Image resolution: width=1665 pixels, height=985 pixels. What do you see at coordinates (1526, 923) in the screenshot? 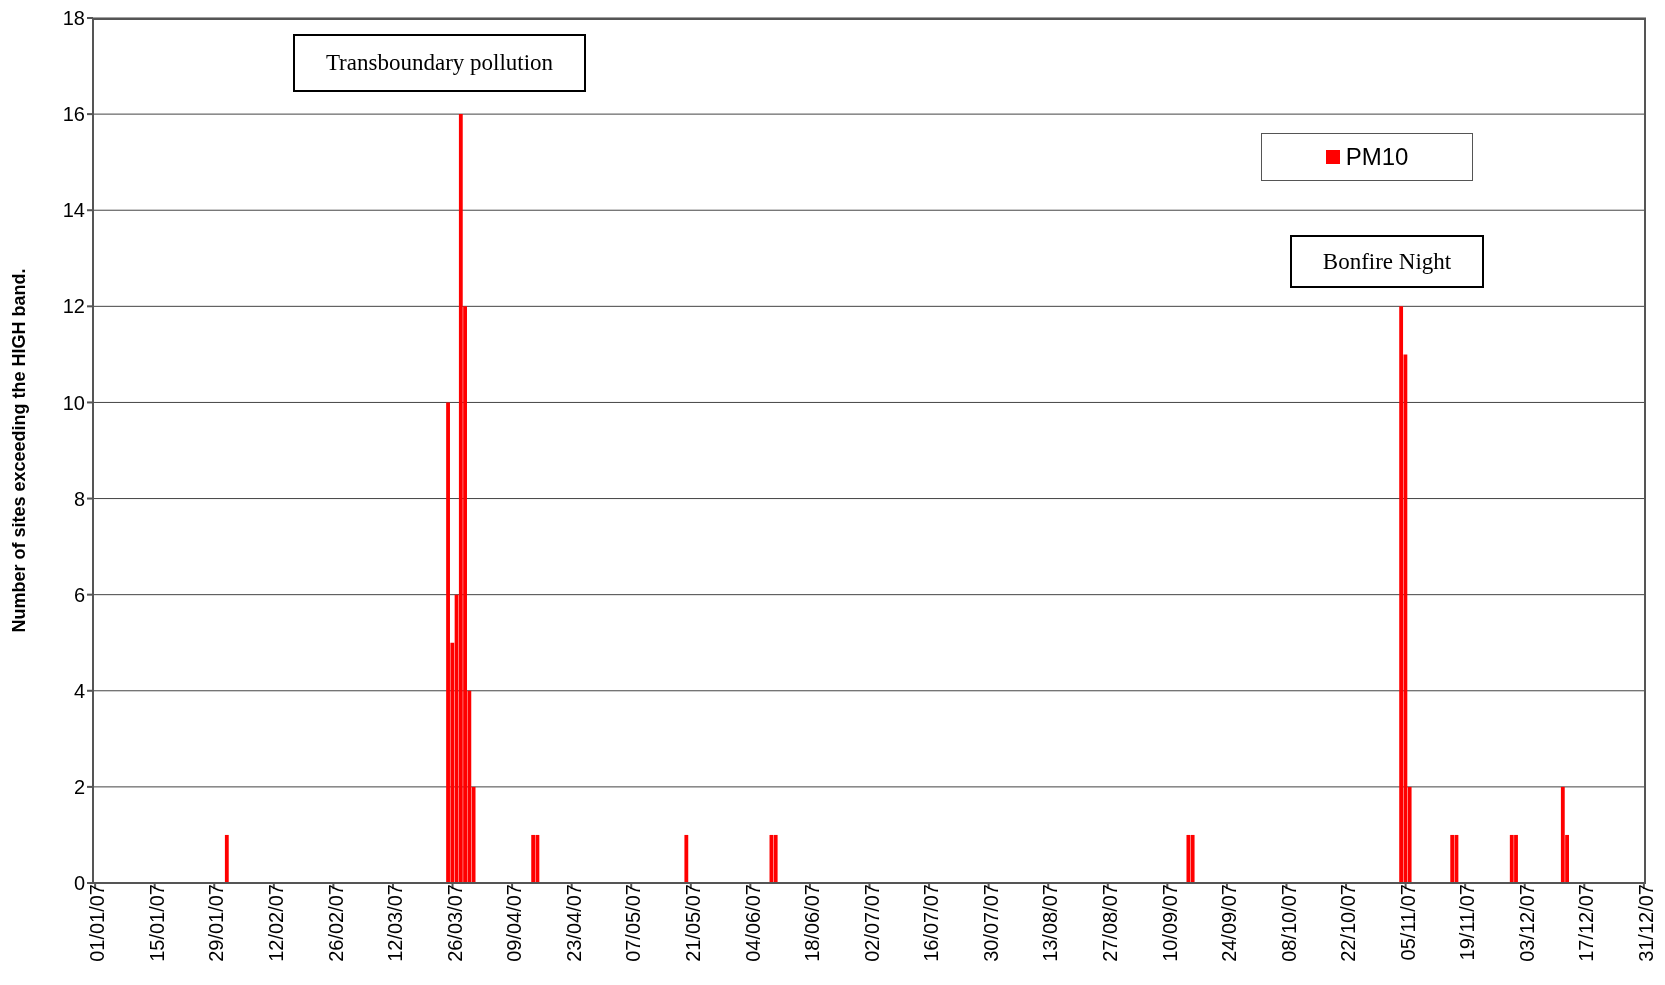
I see `x-tick-label: 03/12/07` at bounding box center [1526, 923].